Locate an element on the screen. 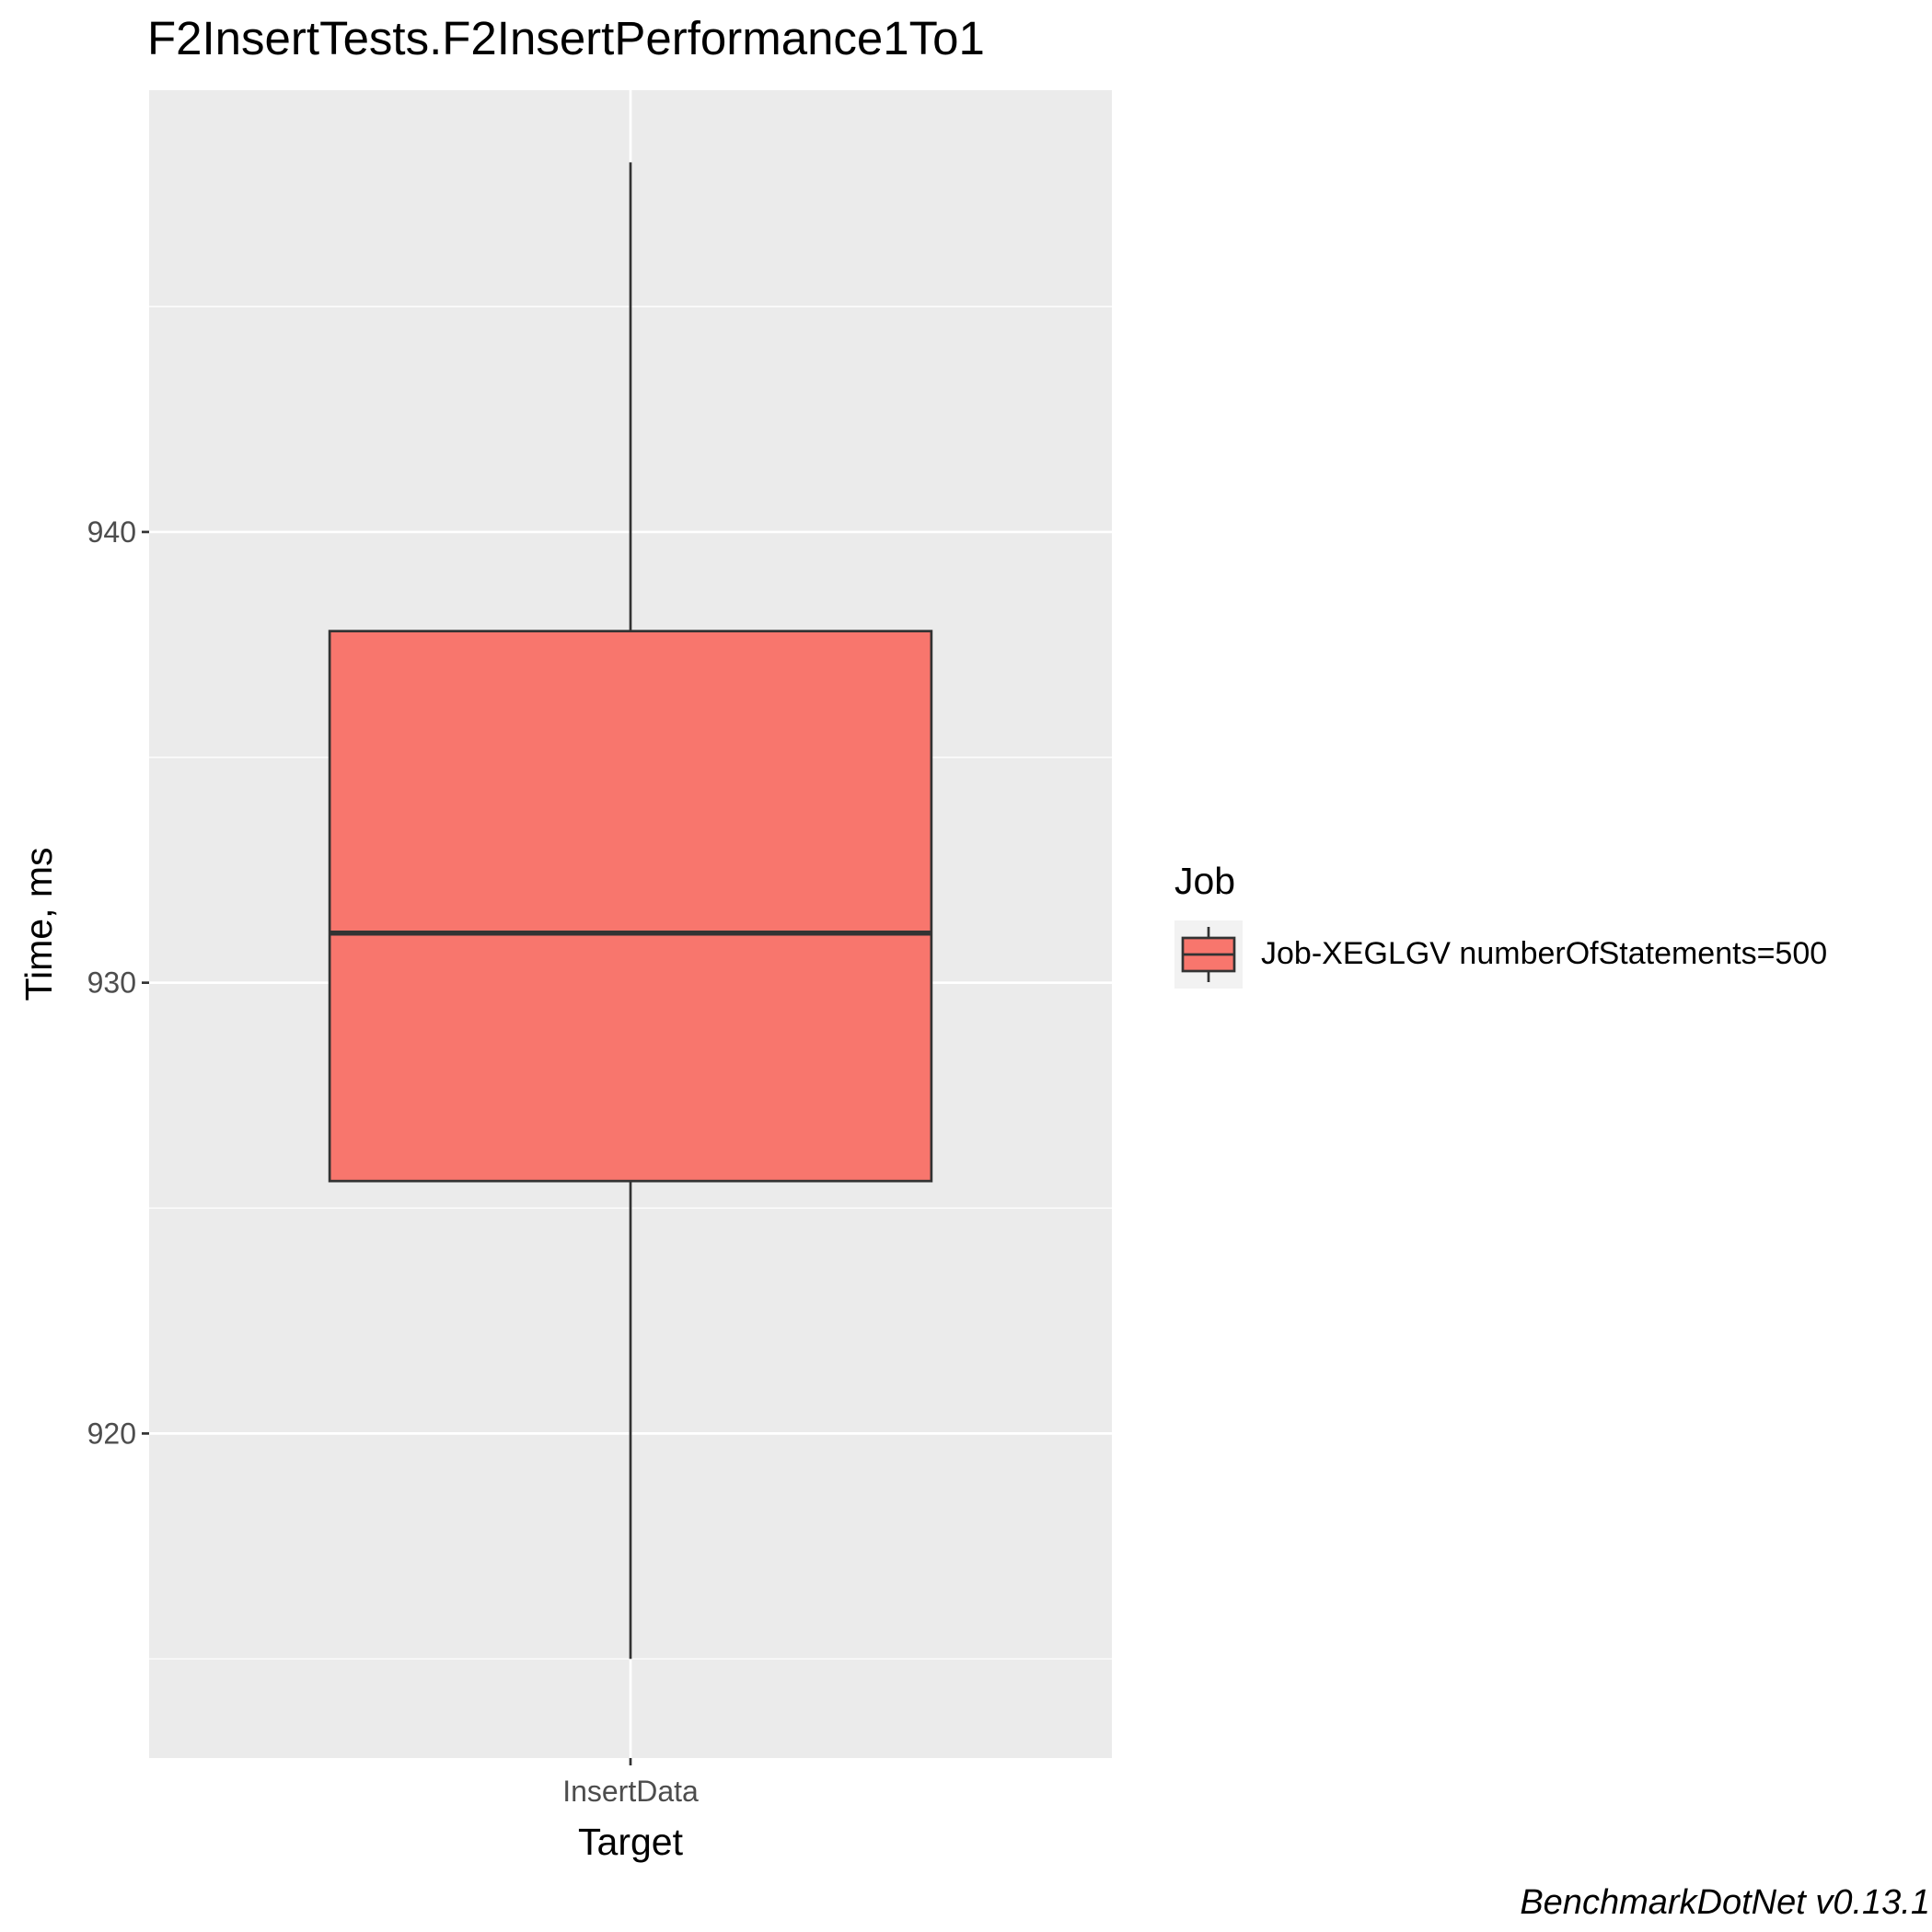  legend-key is located at coordinates (1208, 955).